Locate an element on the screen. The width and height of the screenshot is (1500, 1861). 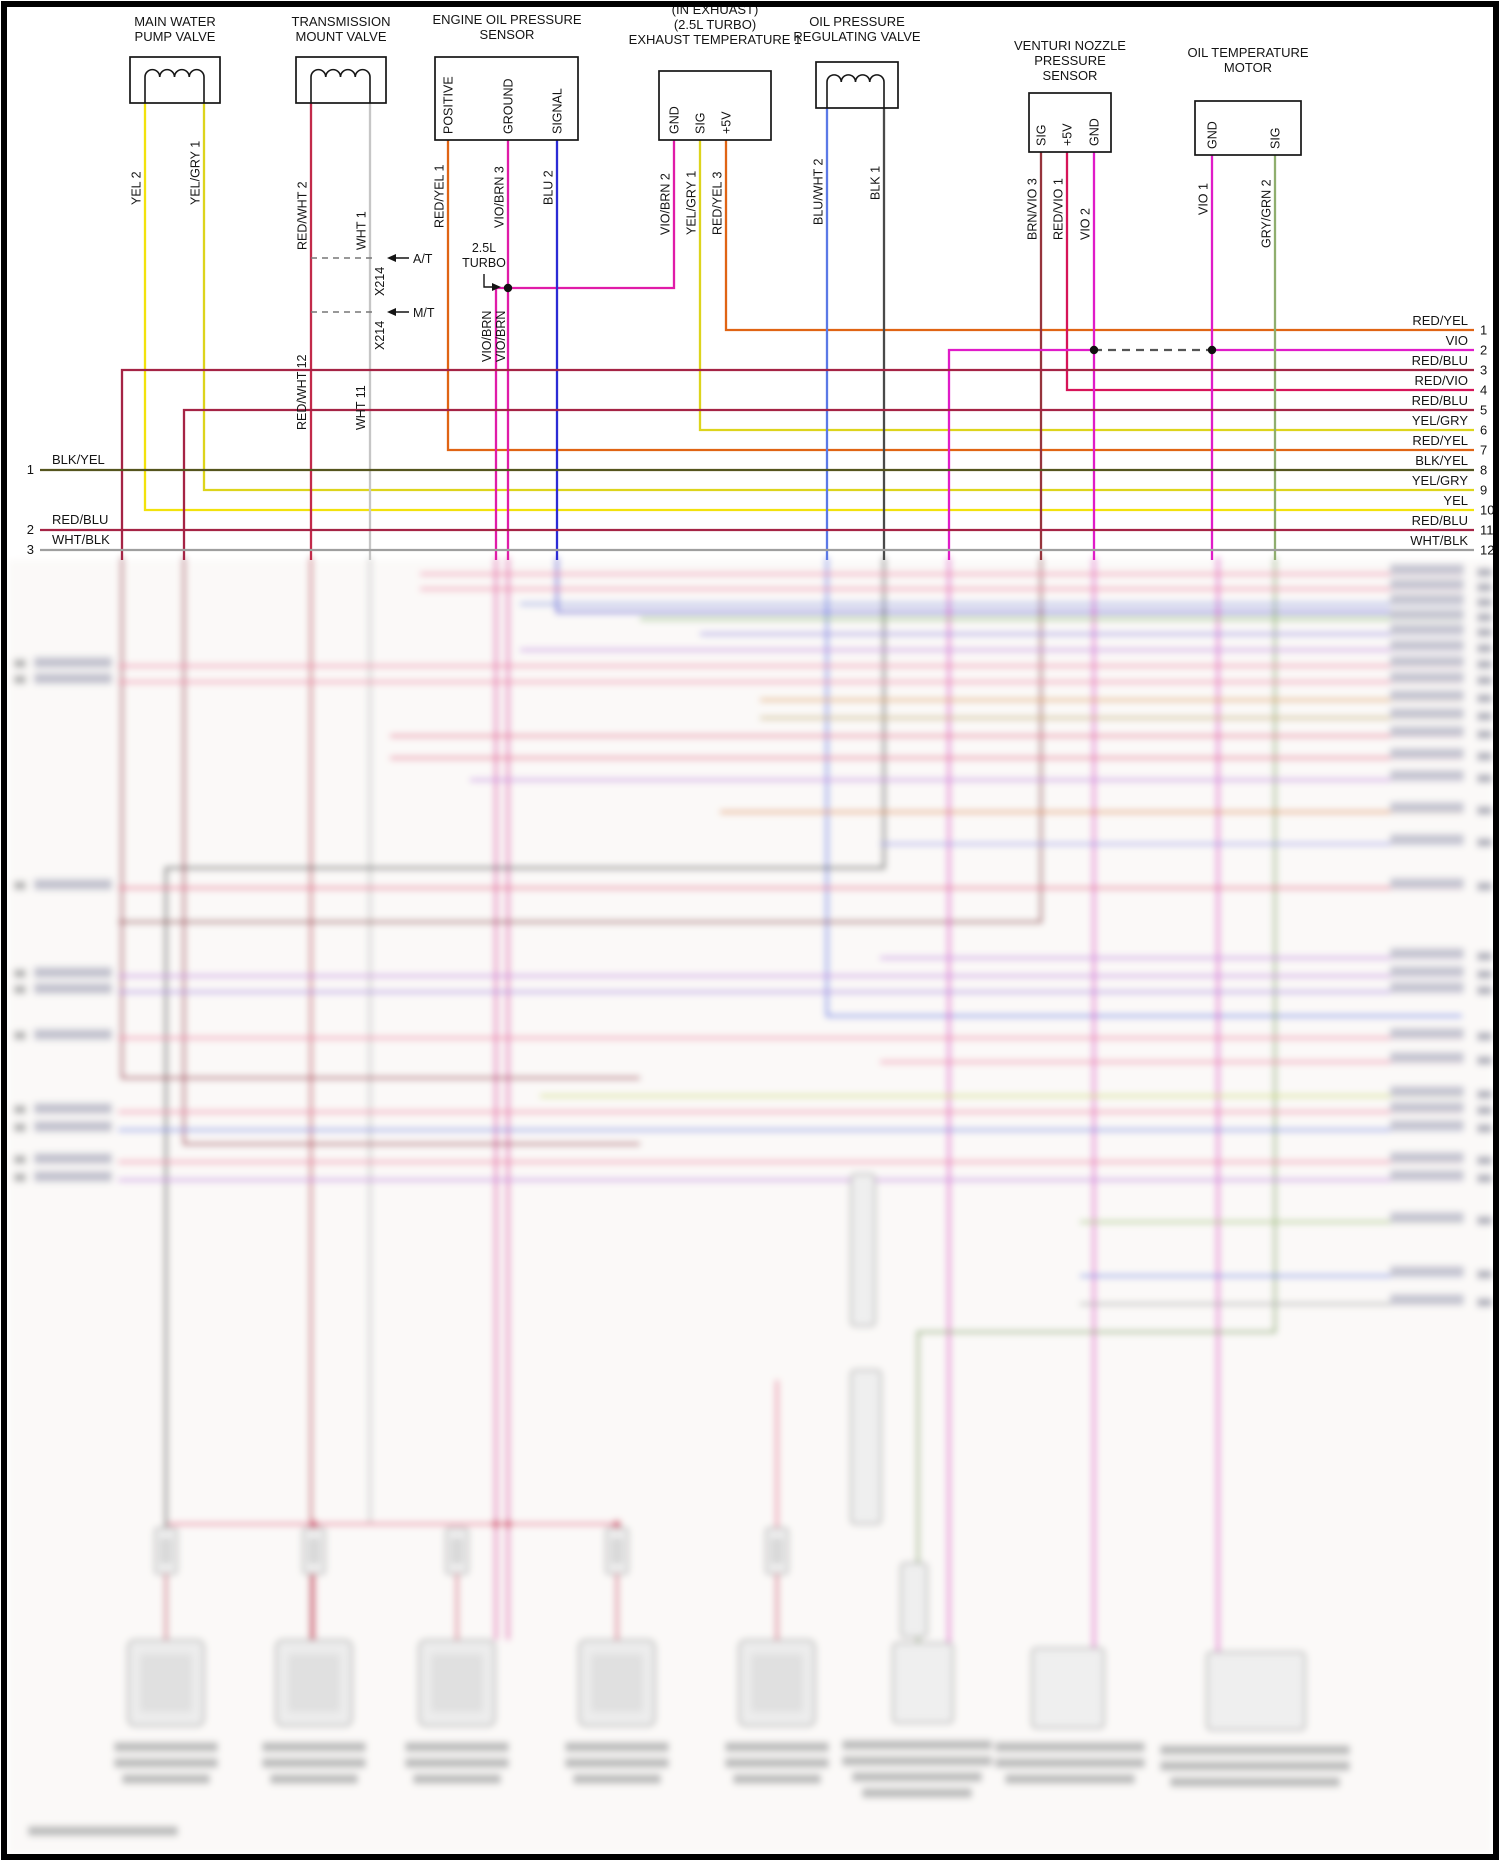
venturi-nozzle-pressure-sensor-title: VENTURI NOZZLE is located at coordinates (1070, 45).